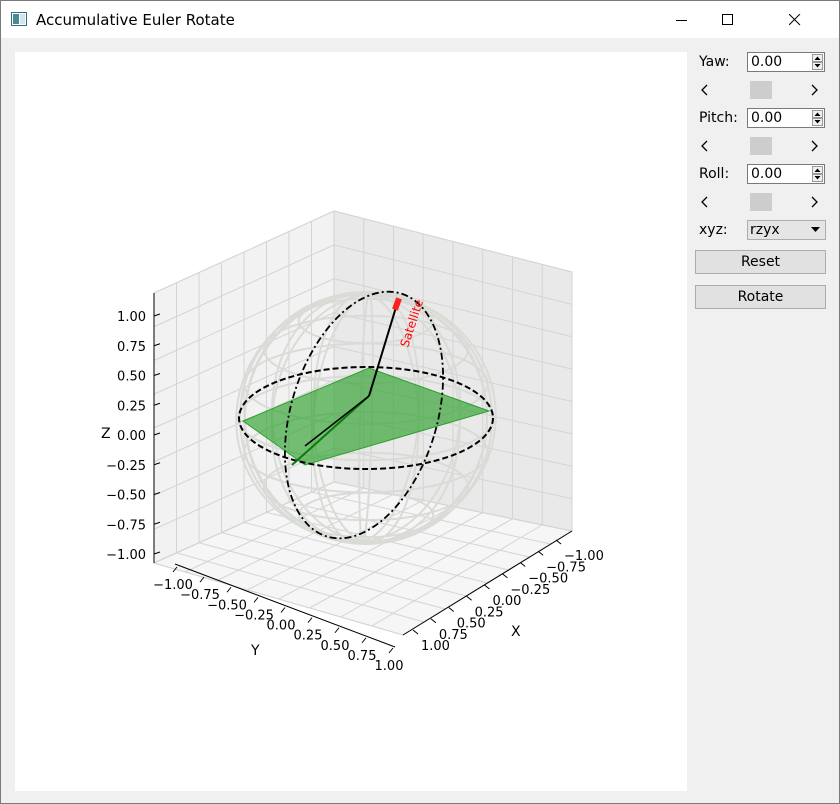  What do you see at coordinates (173, 585) in the screenshot?
I see `y-tick-label: −1.00` at bounding box center [173, 585].